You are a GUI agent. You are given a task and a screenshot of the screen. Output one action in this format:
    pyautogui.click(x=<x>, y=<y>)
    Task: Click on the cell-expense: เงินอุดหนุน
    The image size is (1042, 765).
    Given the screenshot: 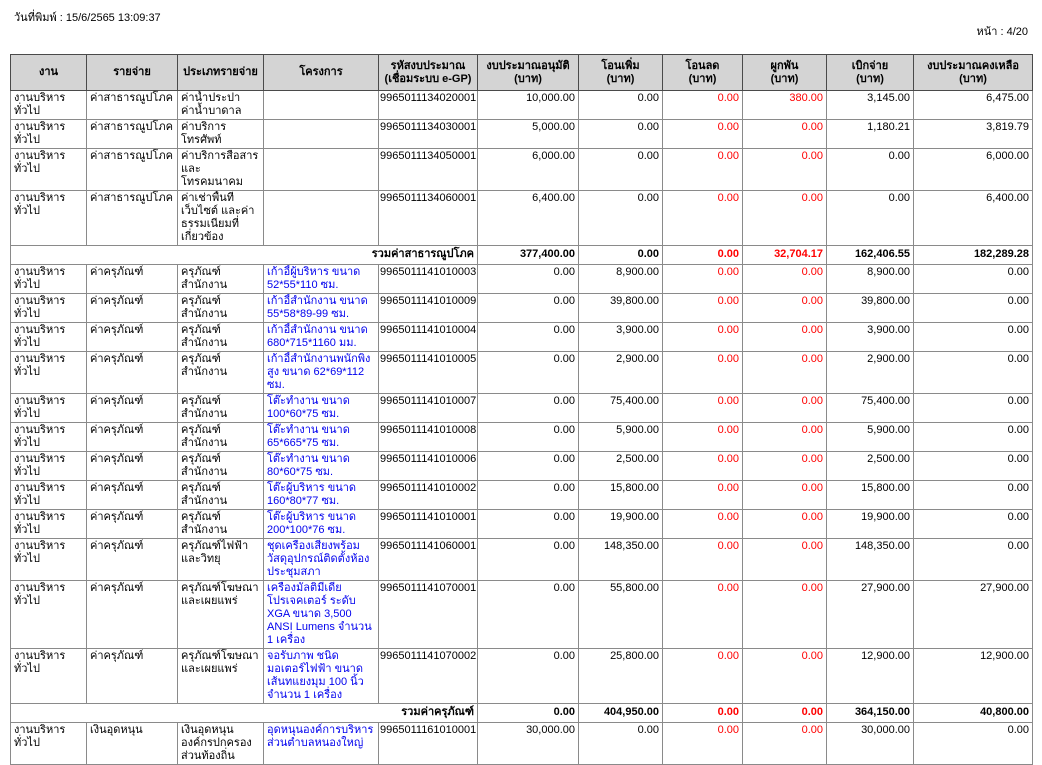 What is the action you would take?
    pyautogui.click(x=132, y=743)
    